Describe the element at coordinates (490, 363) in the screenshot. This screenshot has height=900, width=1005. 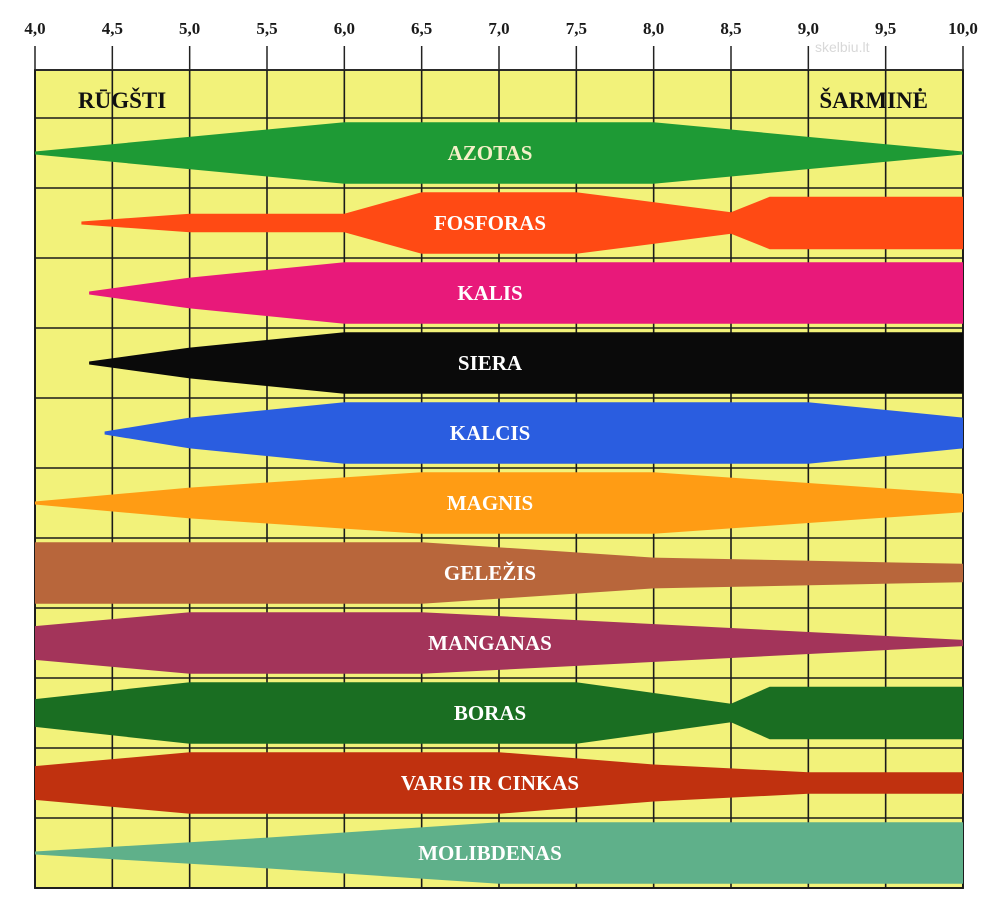
I see `band-label: SIERA` at that location.